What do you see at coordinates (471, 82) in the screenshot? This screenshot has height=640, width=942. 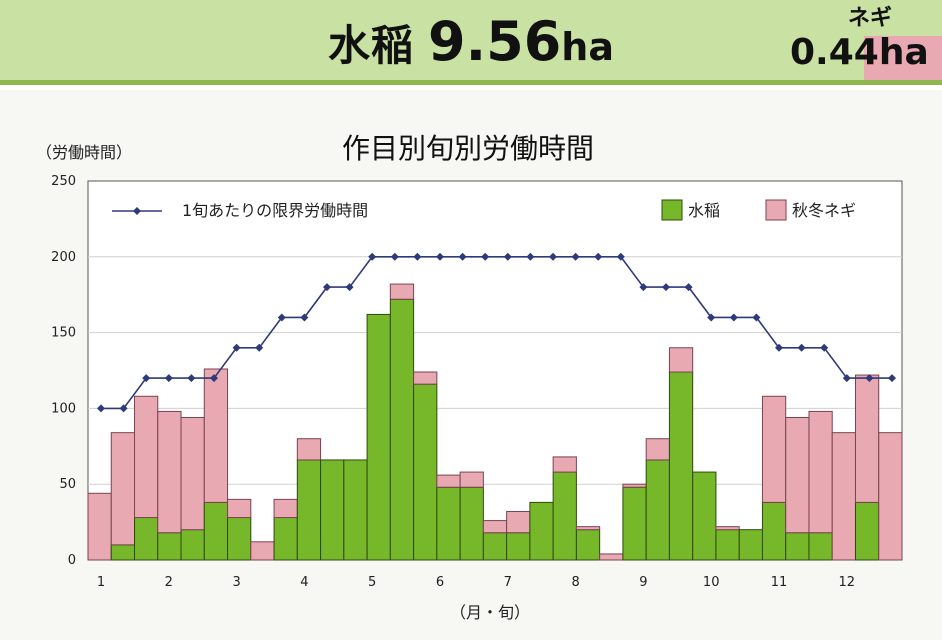 I see `header-divider` at bounding box center [471, 82].